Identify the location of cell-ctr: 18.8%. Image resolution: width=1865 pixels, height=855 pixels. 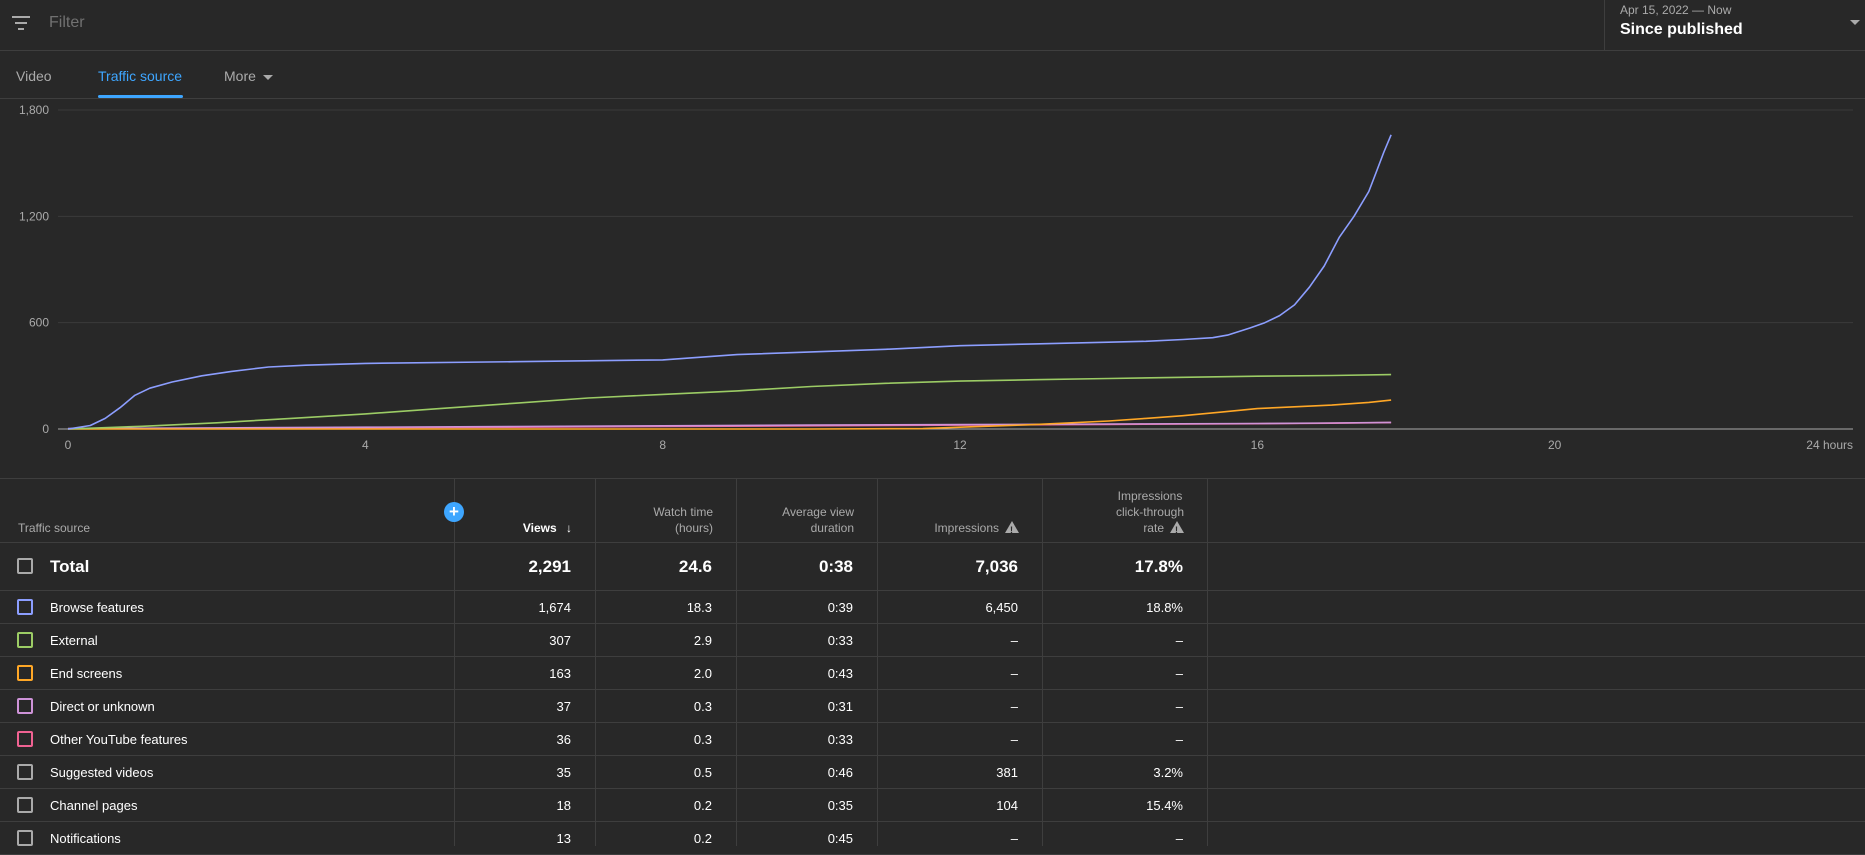
(1164, 607).